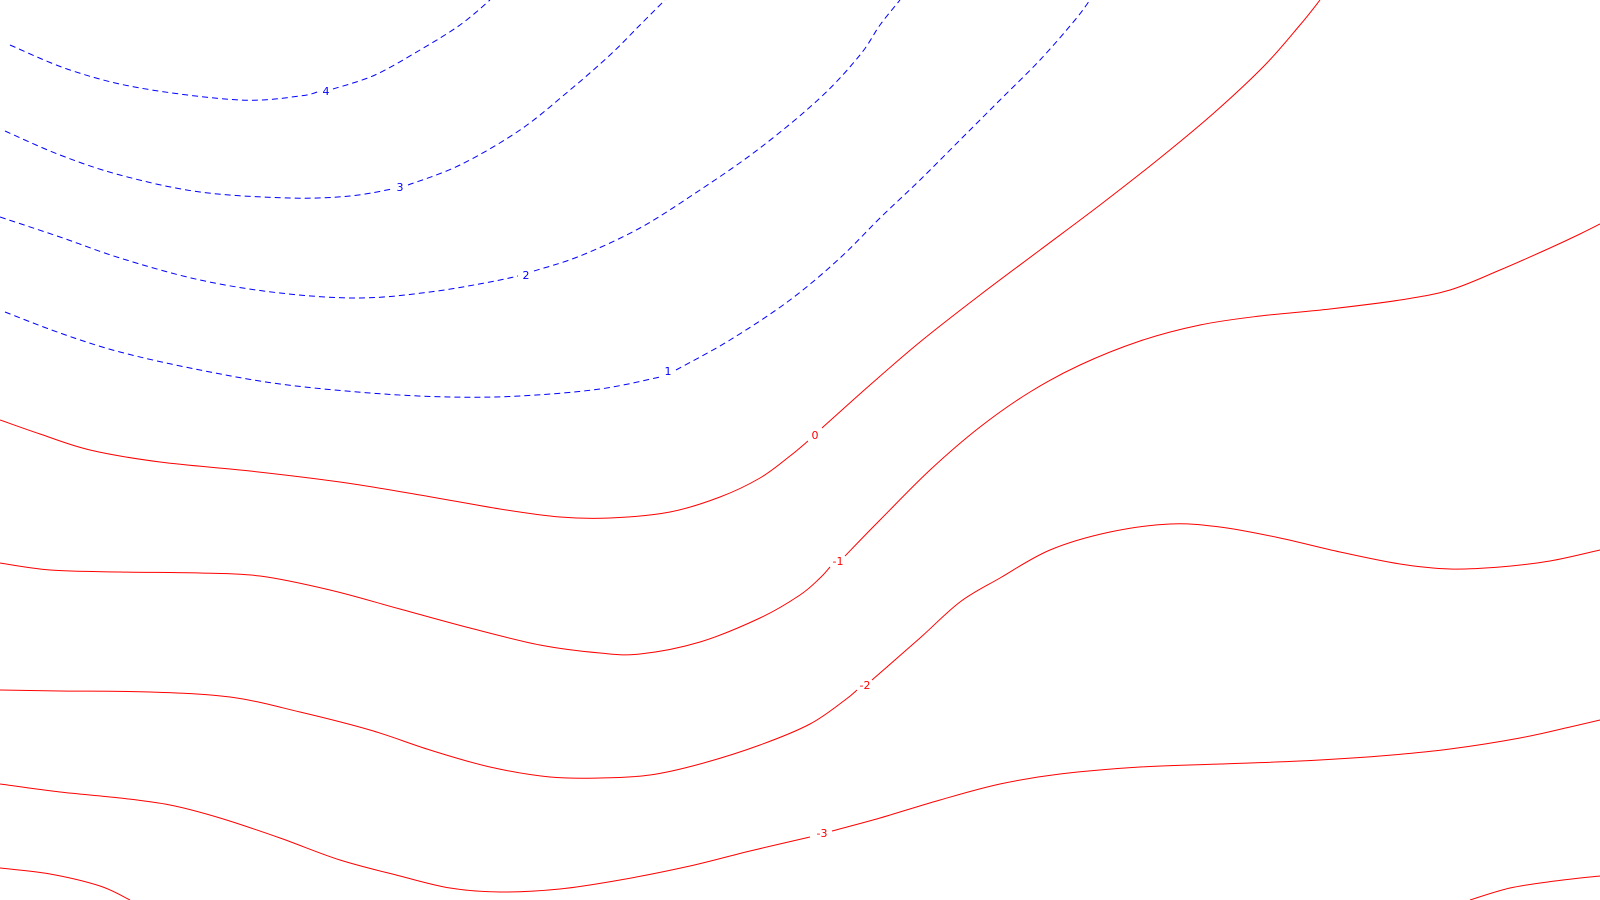  Describe the element at coordinates (411, 45) in the screenshot. I see `contour-line-4-seg2` at that location.